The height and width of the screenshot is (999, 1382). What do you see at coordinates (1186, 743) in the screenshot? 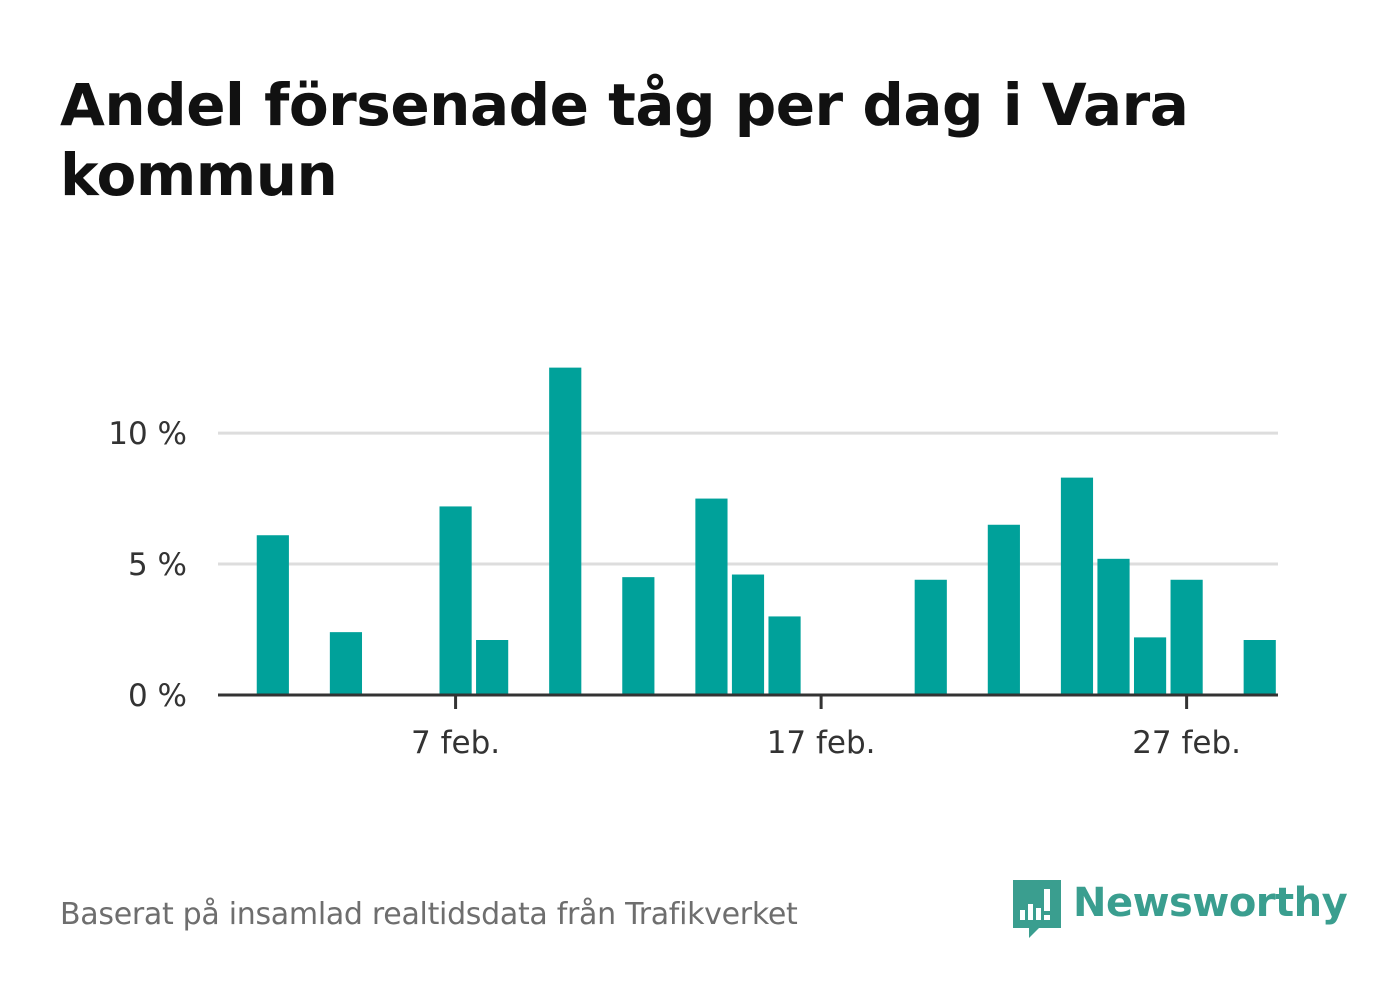
I see `x-tick-label: 27 feb.` at bounding box center [1186, 743].